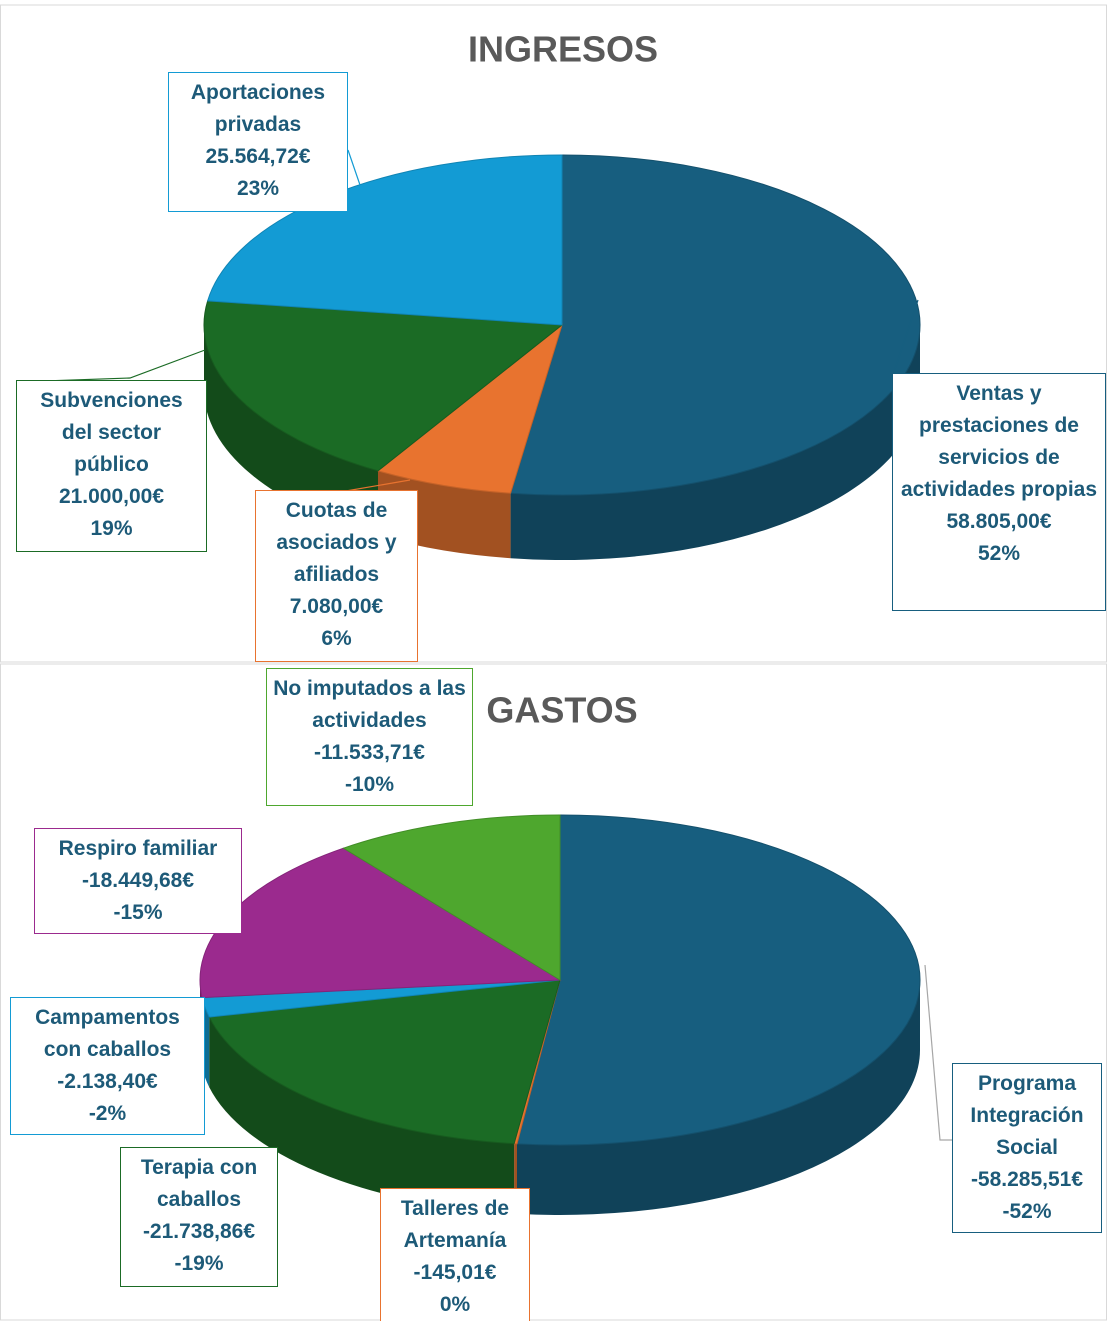 Image resolution: width=1108 pixels, height=1321 pixels. What do you see at coordinates (455, 1272) in the screenshot?
I see `value-label: -145,01€` at bounding box center [455, 1272].